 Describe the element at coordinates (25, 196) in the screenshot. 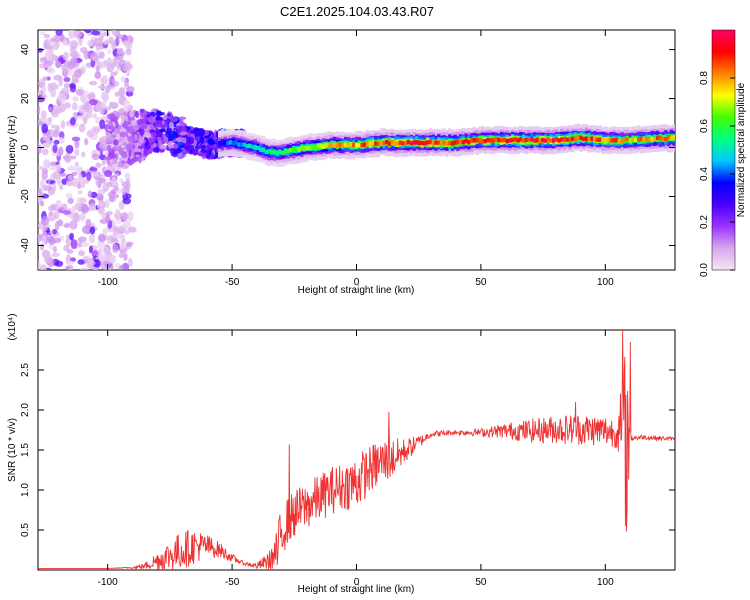

I see `y-tick-label: -20` at that location.